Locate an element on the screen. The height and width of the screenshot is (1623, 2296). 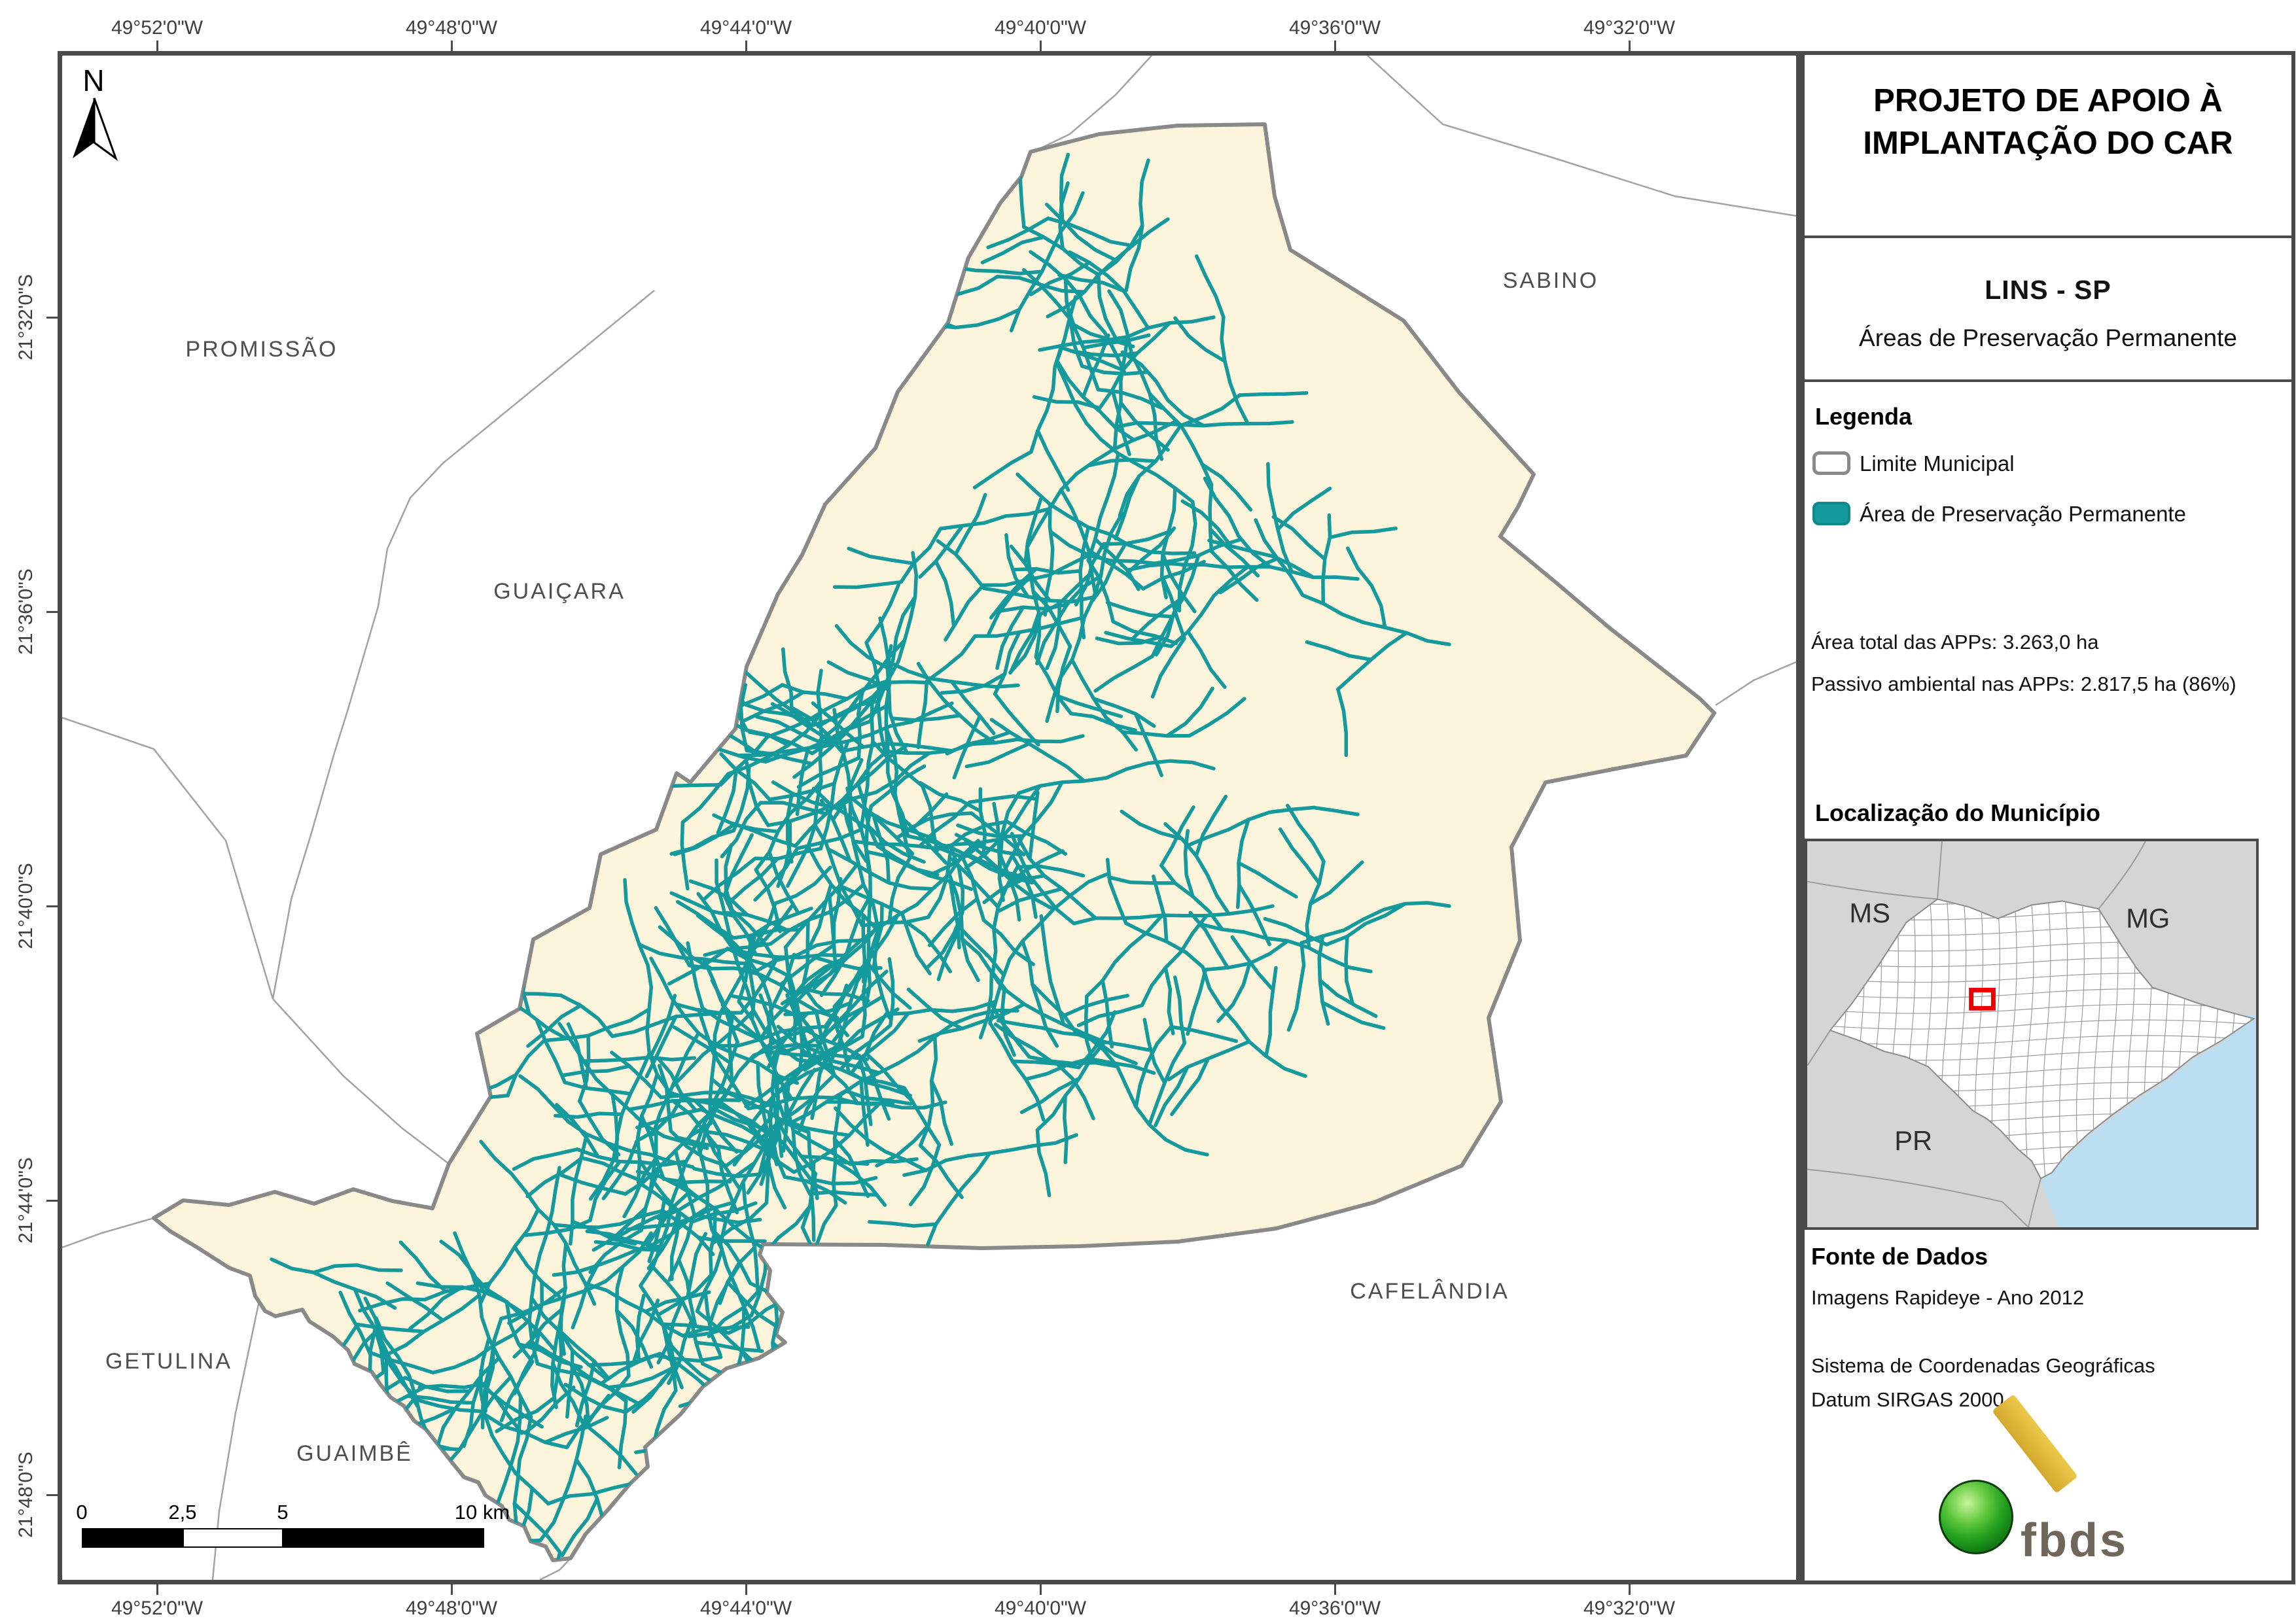
divider is located at coordinates (2048, 381).